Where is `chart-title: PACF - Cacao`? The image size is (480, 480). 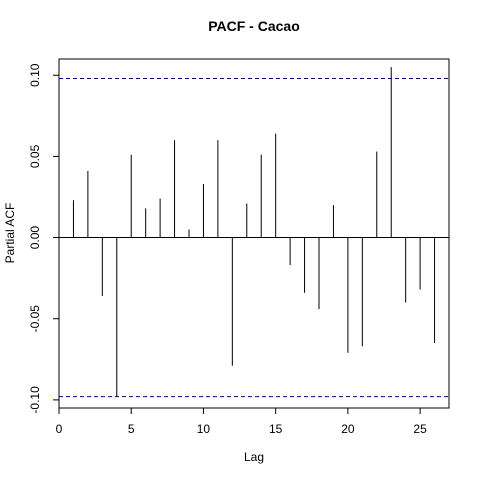 chart-title: PACF - Cacao is located at coordinates (254, 26).